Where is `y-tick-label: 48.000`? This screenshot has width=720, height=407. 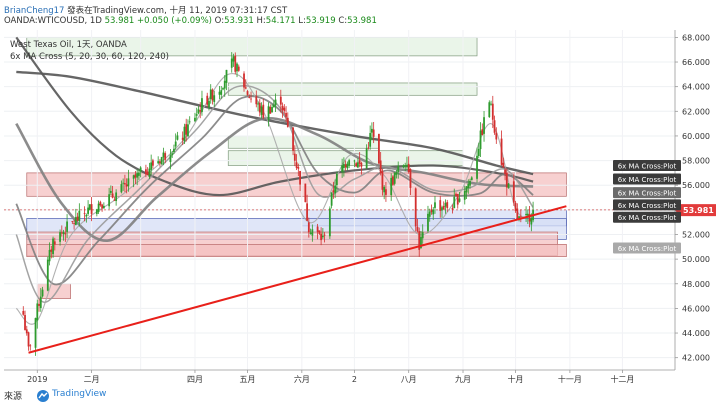
y-tick-label: 48.000 is located at coordinates (696, 284).